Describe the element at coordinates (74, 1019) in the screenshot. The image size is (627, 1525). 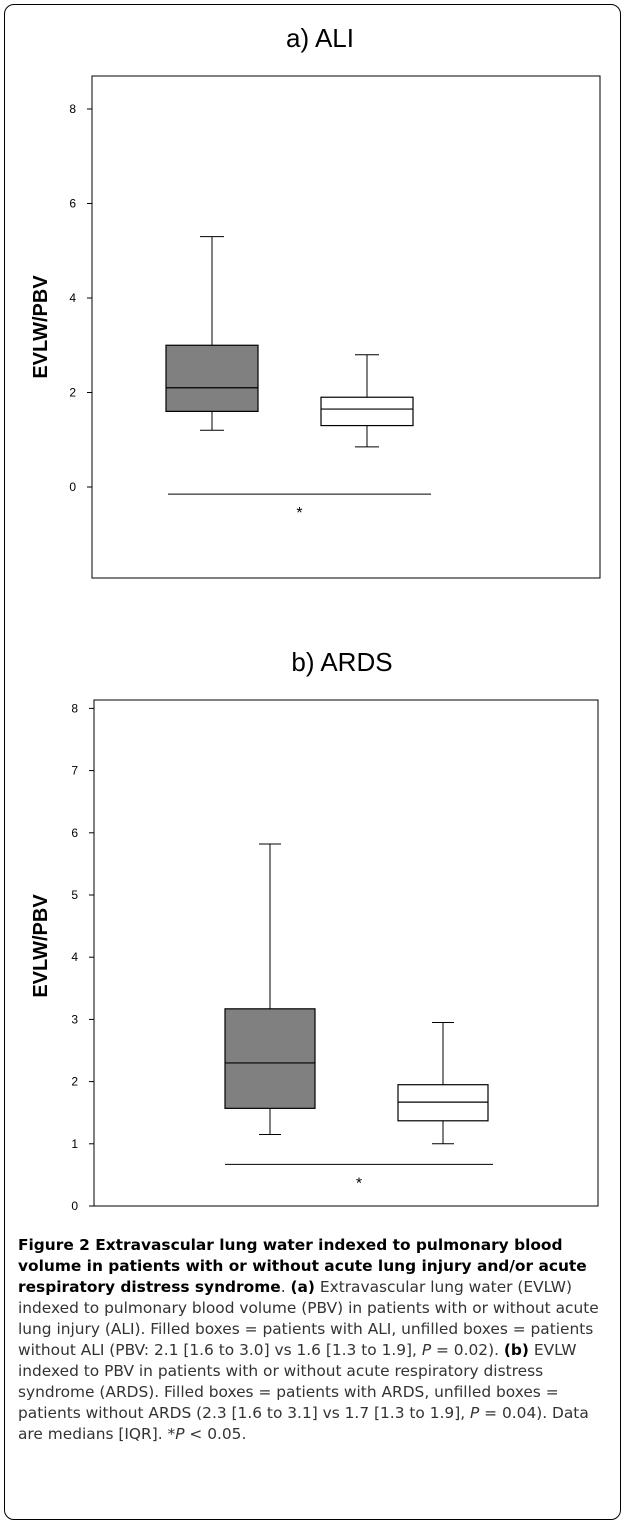
I see `y-tick-label-b-3: 3` at that location.